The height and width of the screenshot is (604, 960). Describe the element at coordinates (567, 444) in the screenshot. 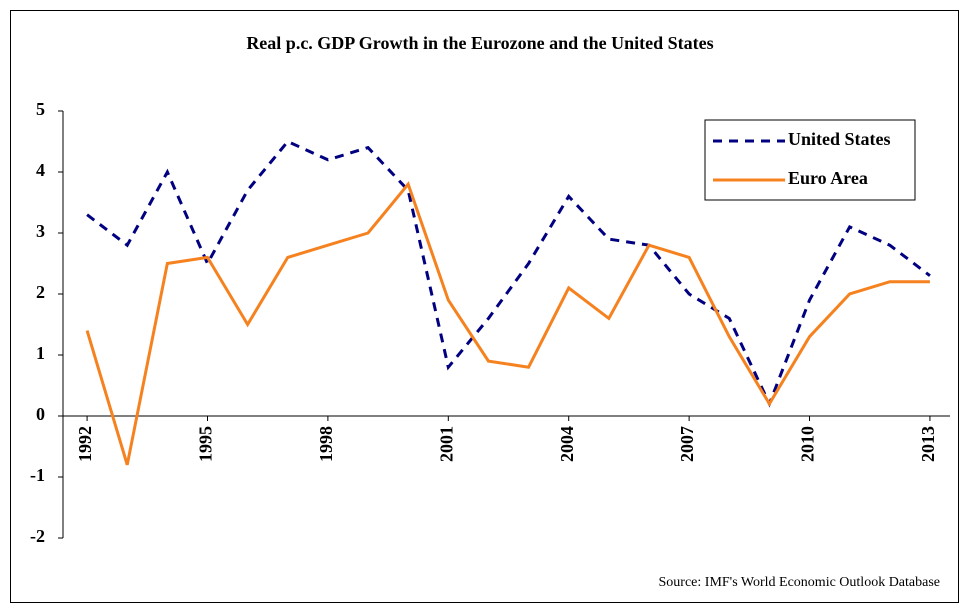

I see `x-tick-label: 2004` at that location.